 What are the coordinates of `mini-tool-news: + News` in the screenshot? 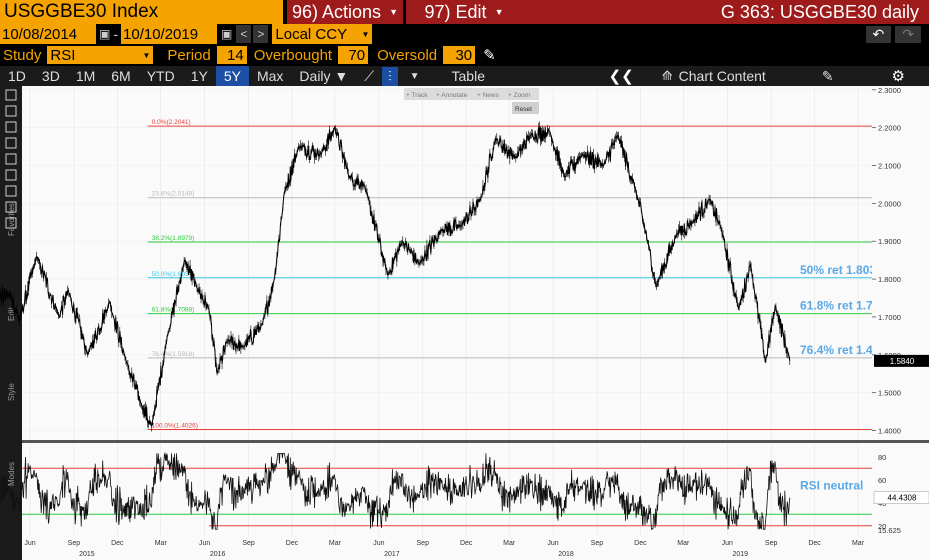 It's located at (488, 95).